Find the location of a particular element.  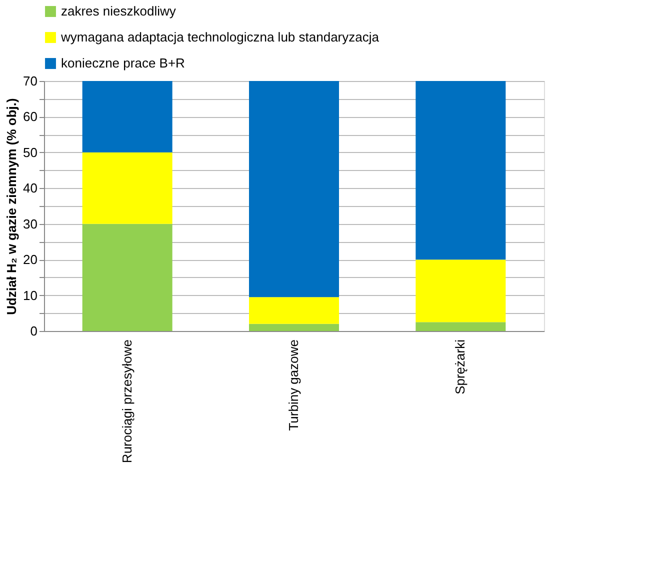

x-tick-label: Rurociągi przesyłowe is located at coordinates (126, 402).